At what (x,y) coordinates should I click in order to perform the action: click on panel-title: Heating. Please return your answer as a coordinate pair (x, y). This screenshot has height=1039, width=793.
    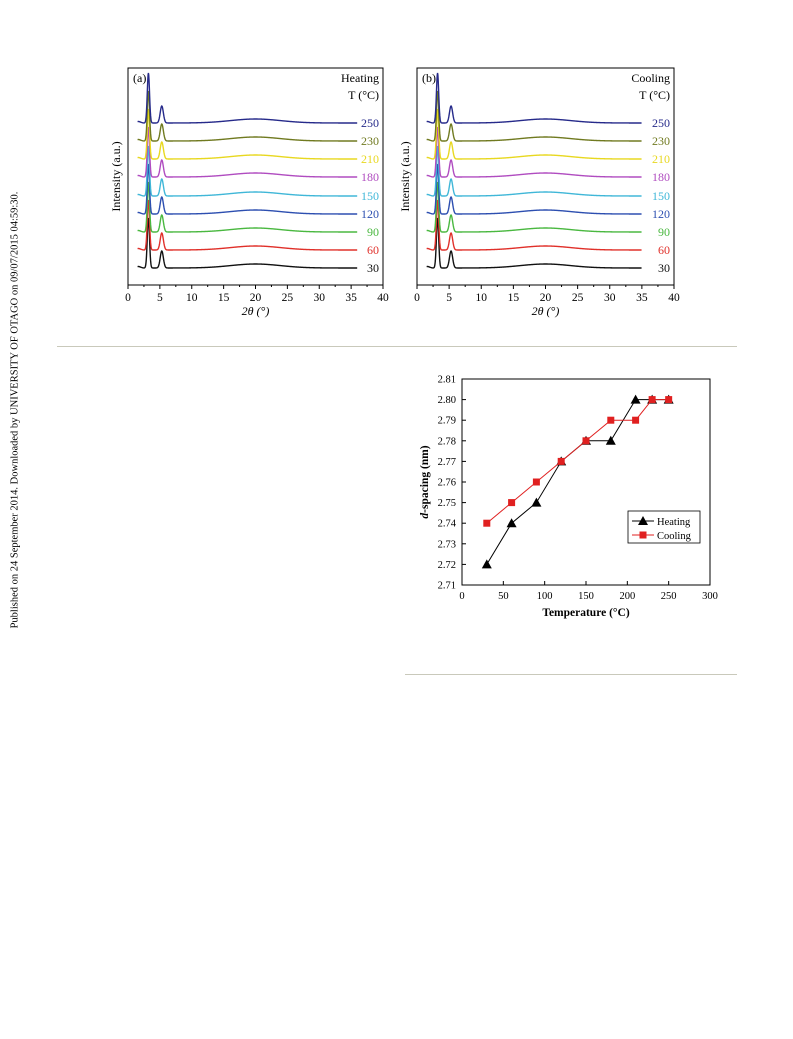
    Looking at the image, I should click on (360, 78).